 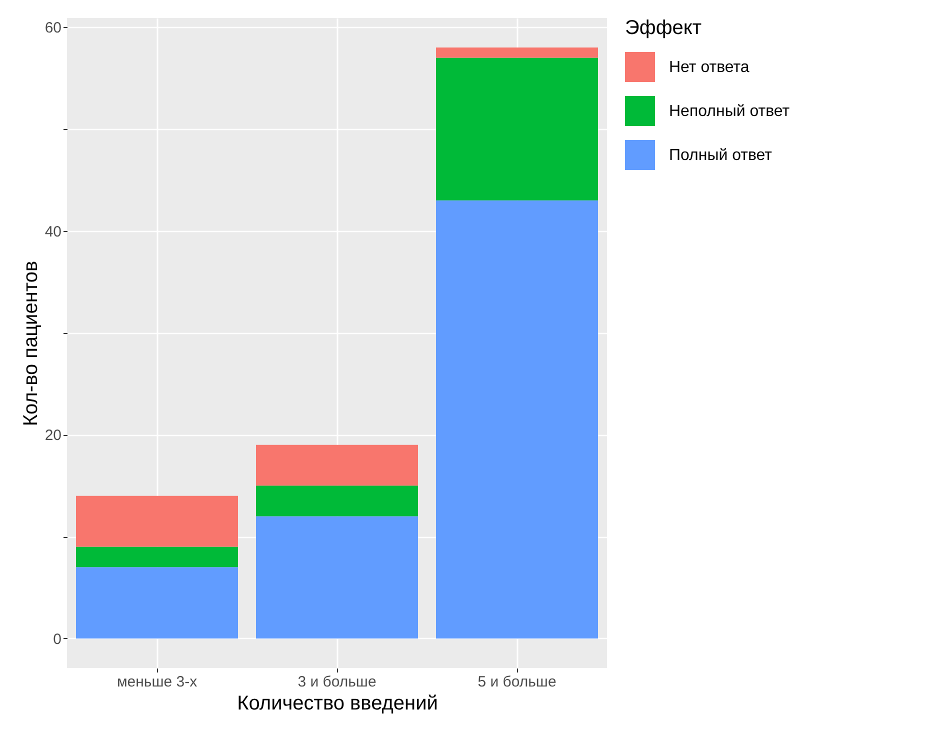 What do you see at coordinates (517, 682) in the screenshot?
I see `x-tick-label: 5 и больше` at bounding box center [517, 682].